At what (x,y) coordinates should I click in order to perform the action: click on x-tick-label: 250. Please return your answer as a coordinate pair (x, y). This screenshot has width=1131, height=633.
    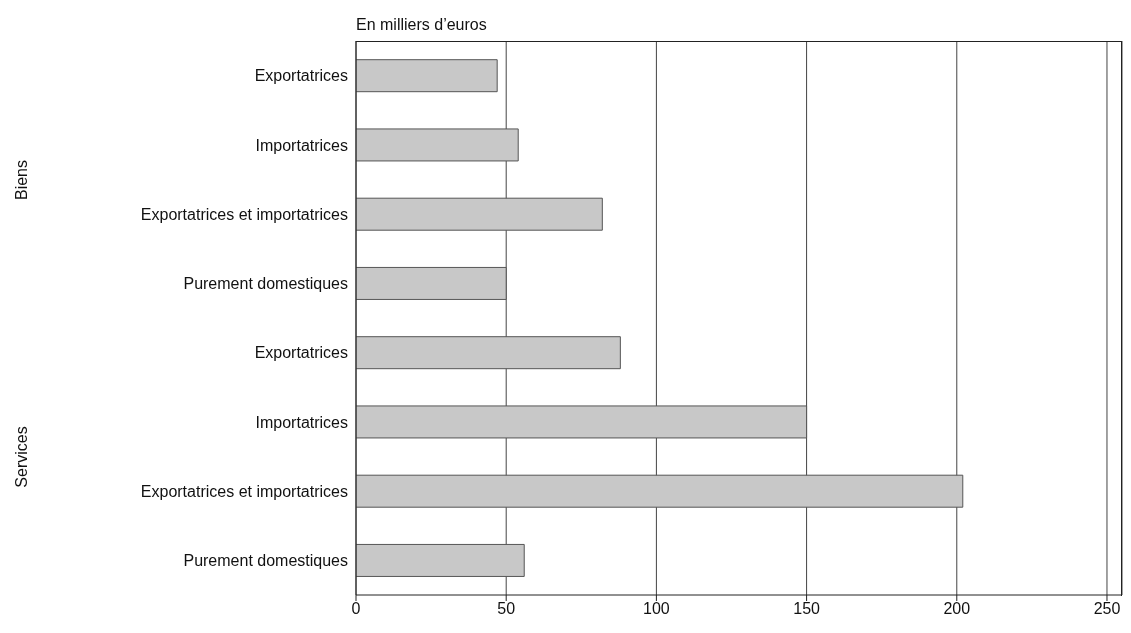
    Looking at the image, I should click on (1107, 609).